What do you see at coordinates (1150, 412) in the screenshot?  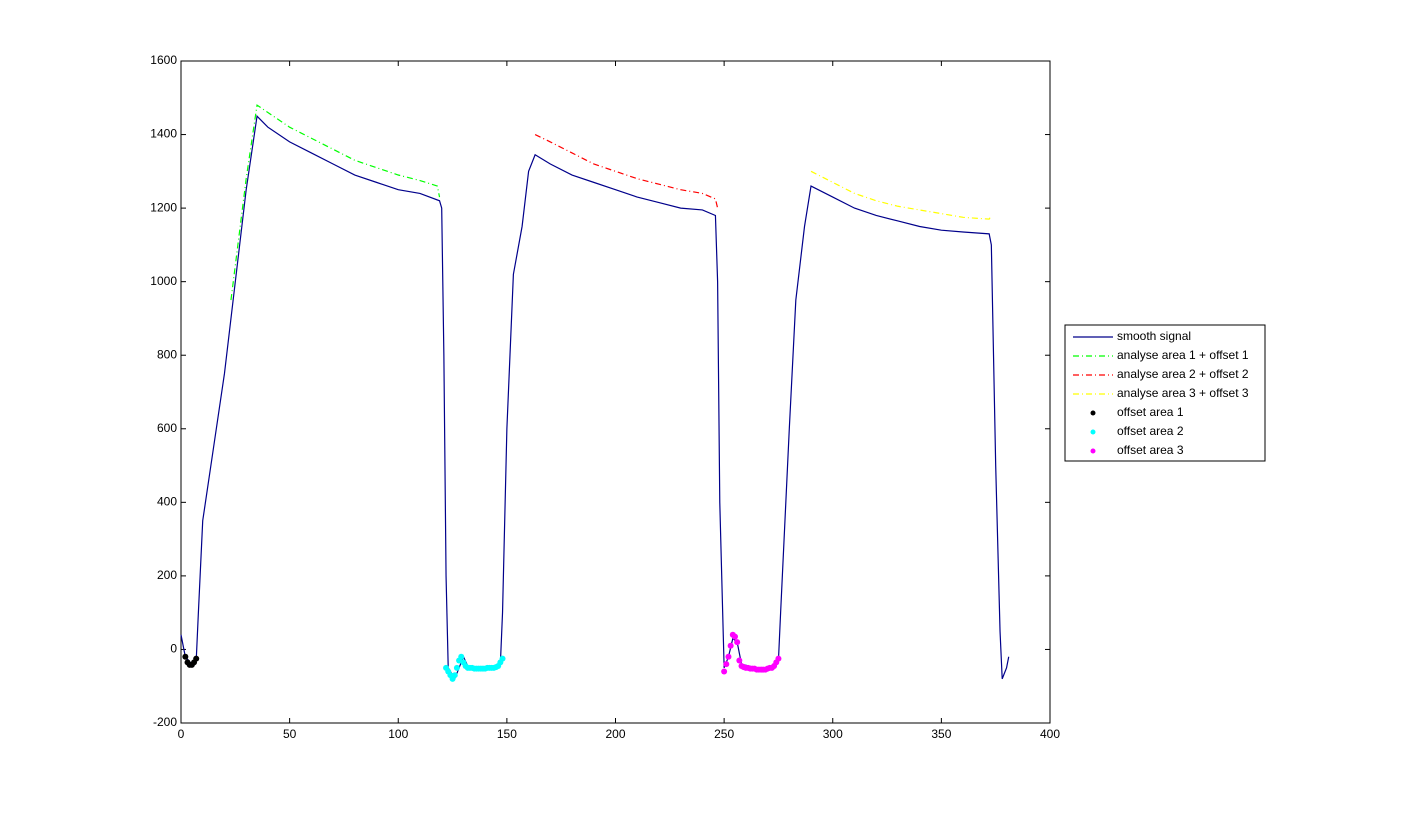 I see `legend-label: offset area 1` at bounding box center [1150, 412].